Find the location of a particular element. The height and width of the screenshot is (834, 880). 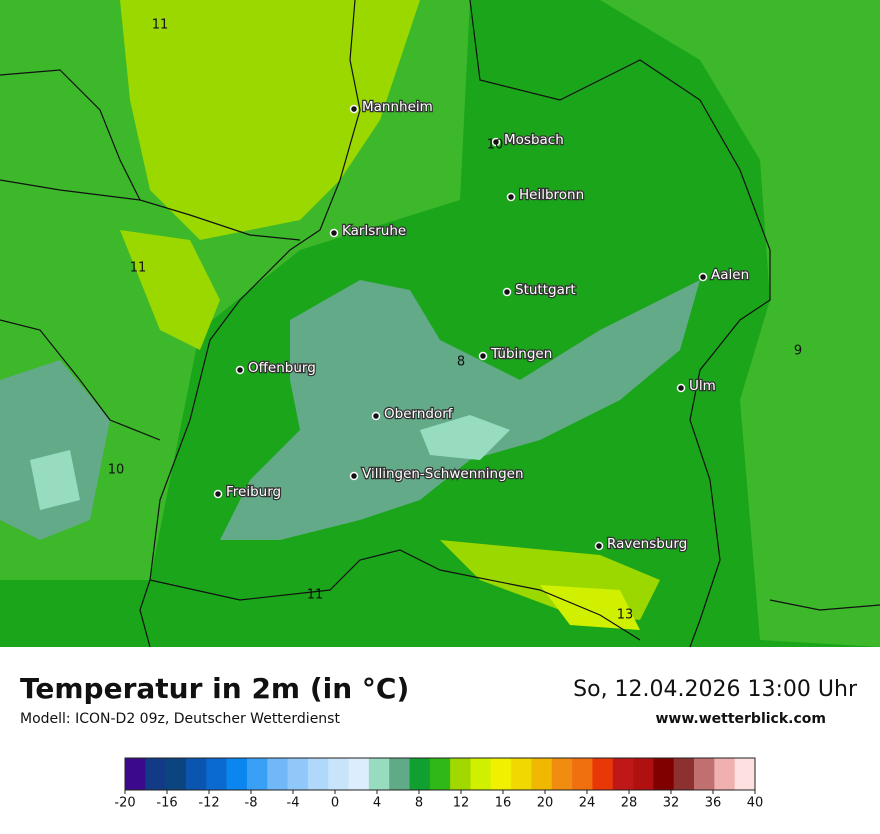

colorbar-tick-label: 24 is located at coordinates (587, 803).